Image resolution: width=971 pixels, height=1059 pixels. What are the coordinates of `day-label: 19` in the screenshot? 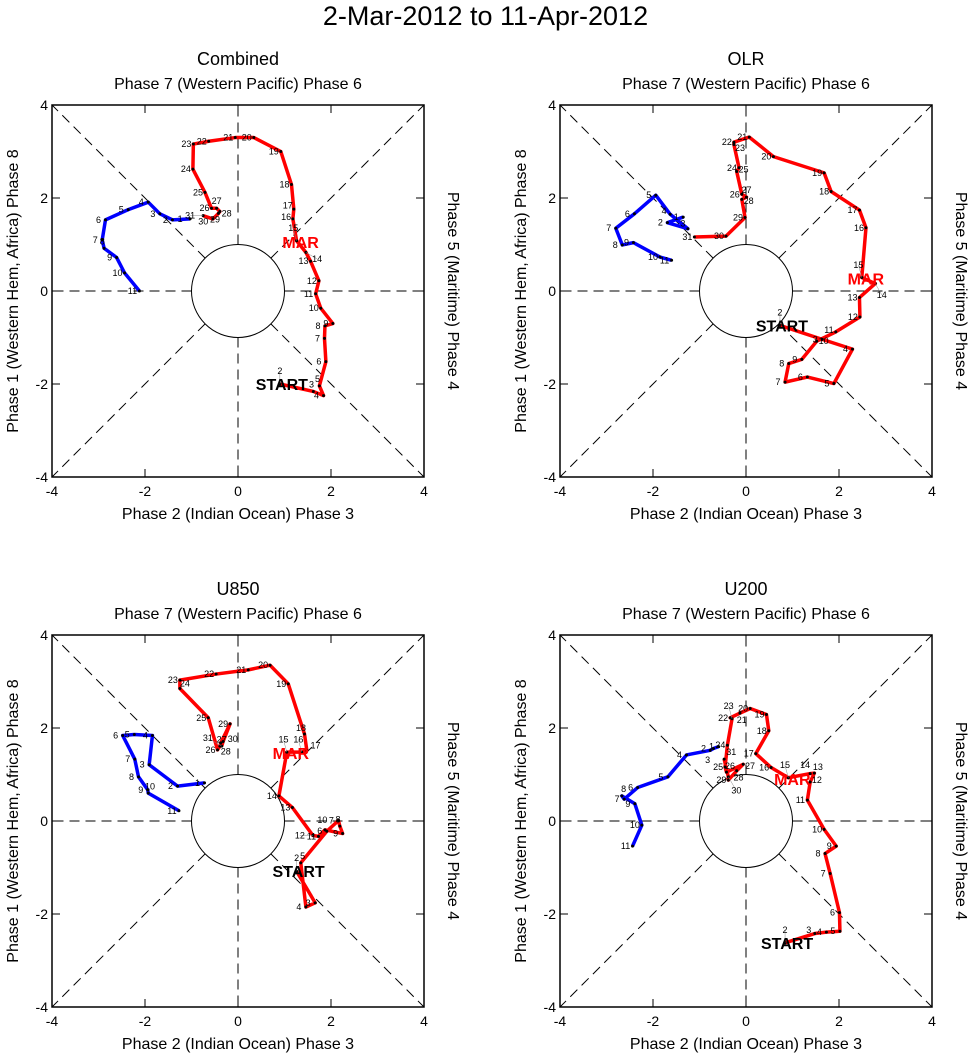 It's located at (817, 173).